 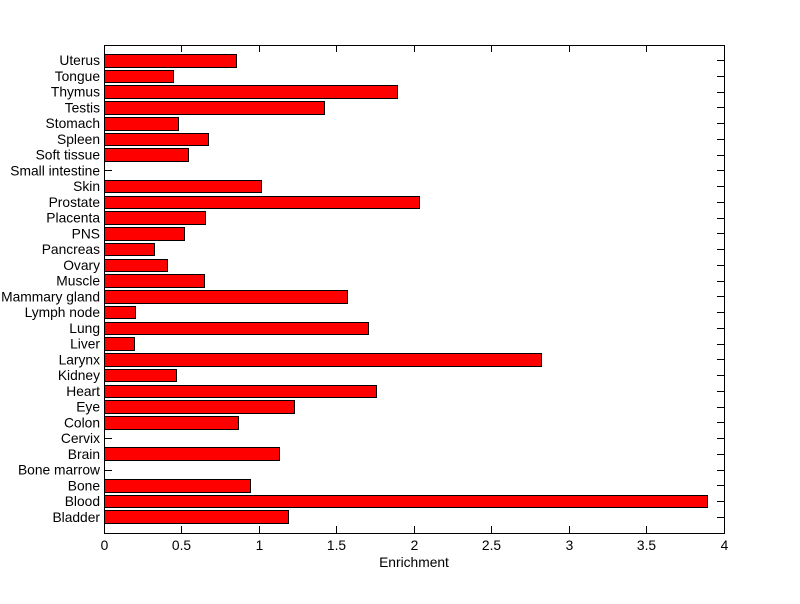 What do you see at coordinates (76, 517) in the screenshot?
I see `svg-text: Bladder` at bounding box center [76, 517].